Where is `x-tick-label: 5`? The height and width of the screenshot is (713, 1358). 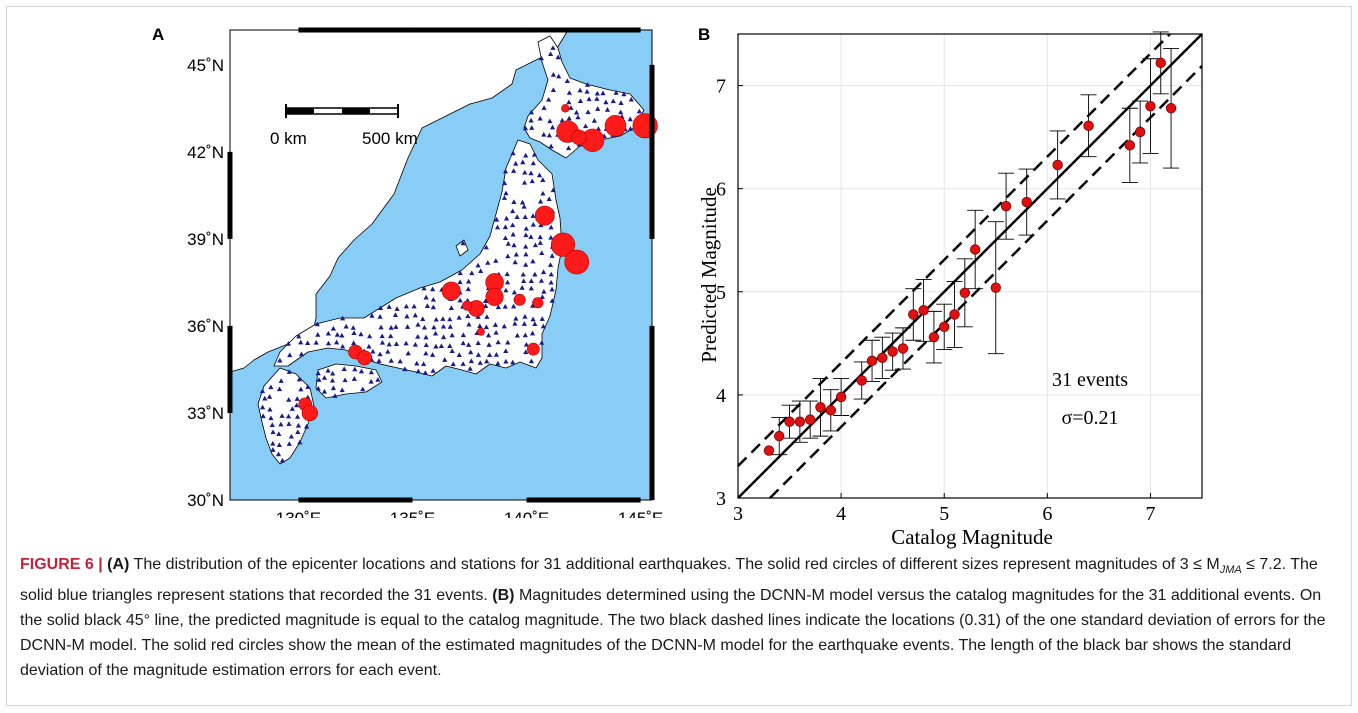
x-tick-label: 5 is located at coordinates (944, 514).